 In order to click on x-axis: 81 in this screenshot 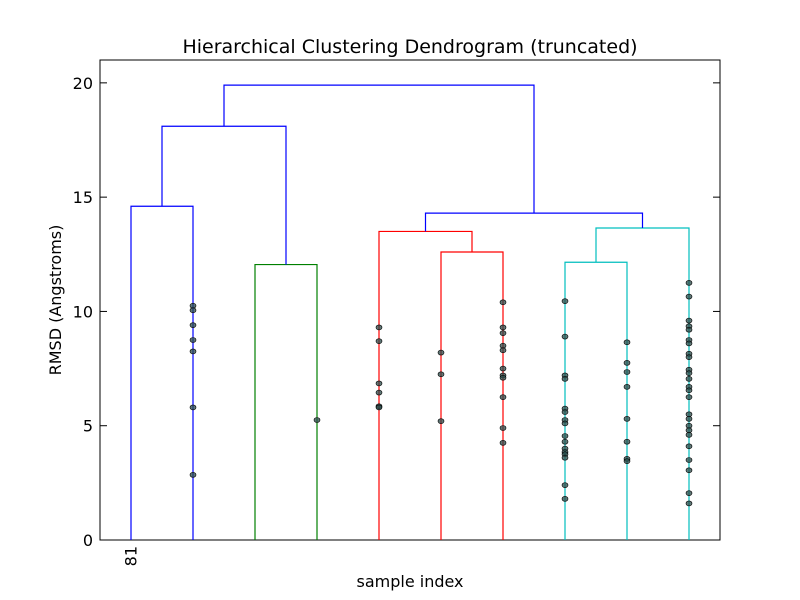, I will do `click(131, 556)`.